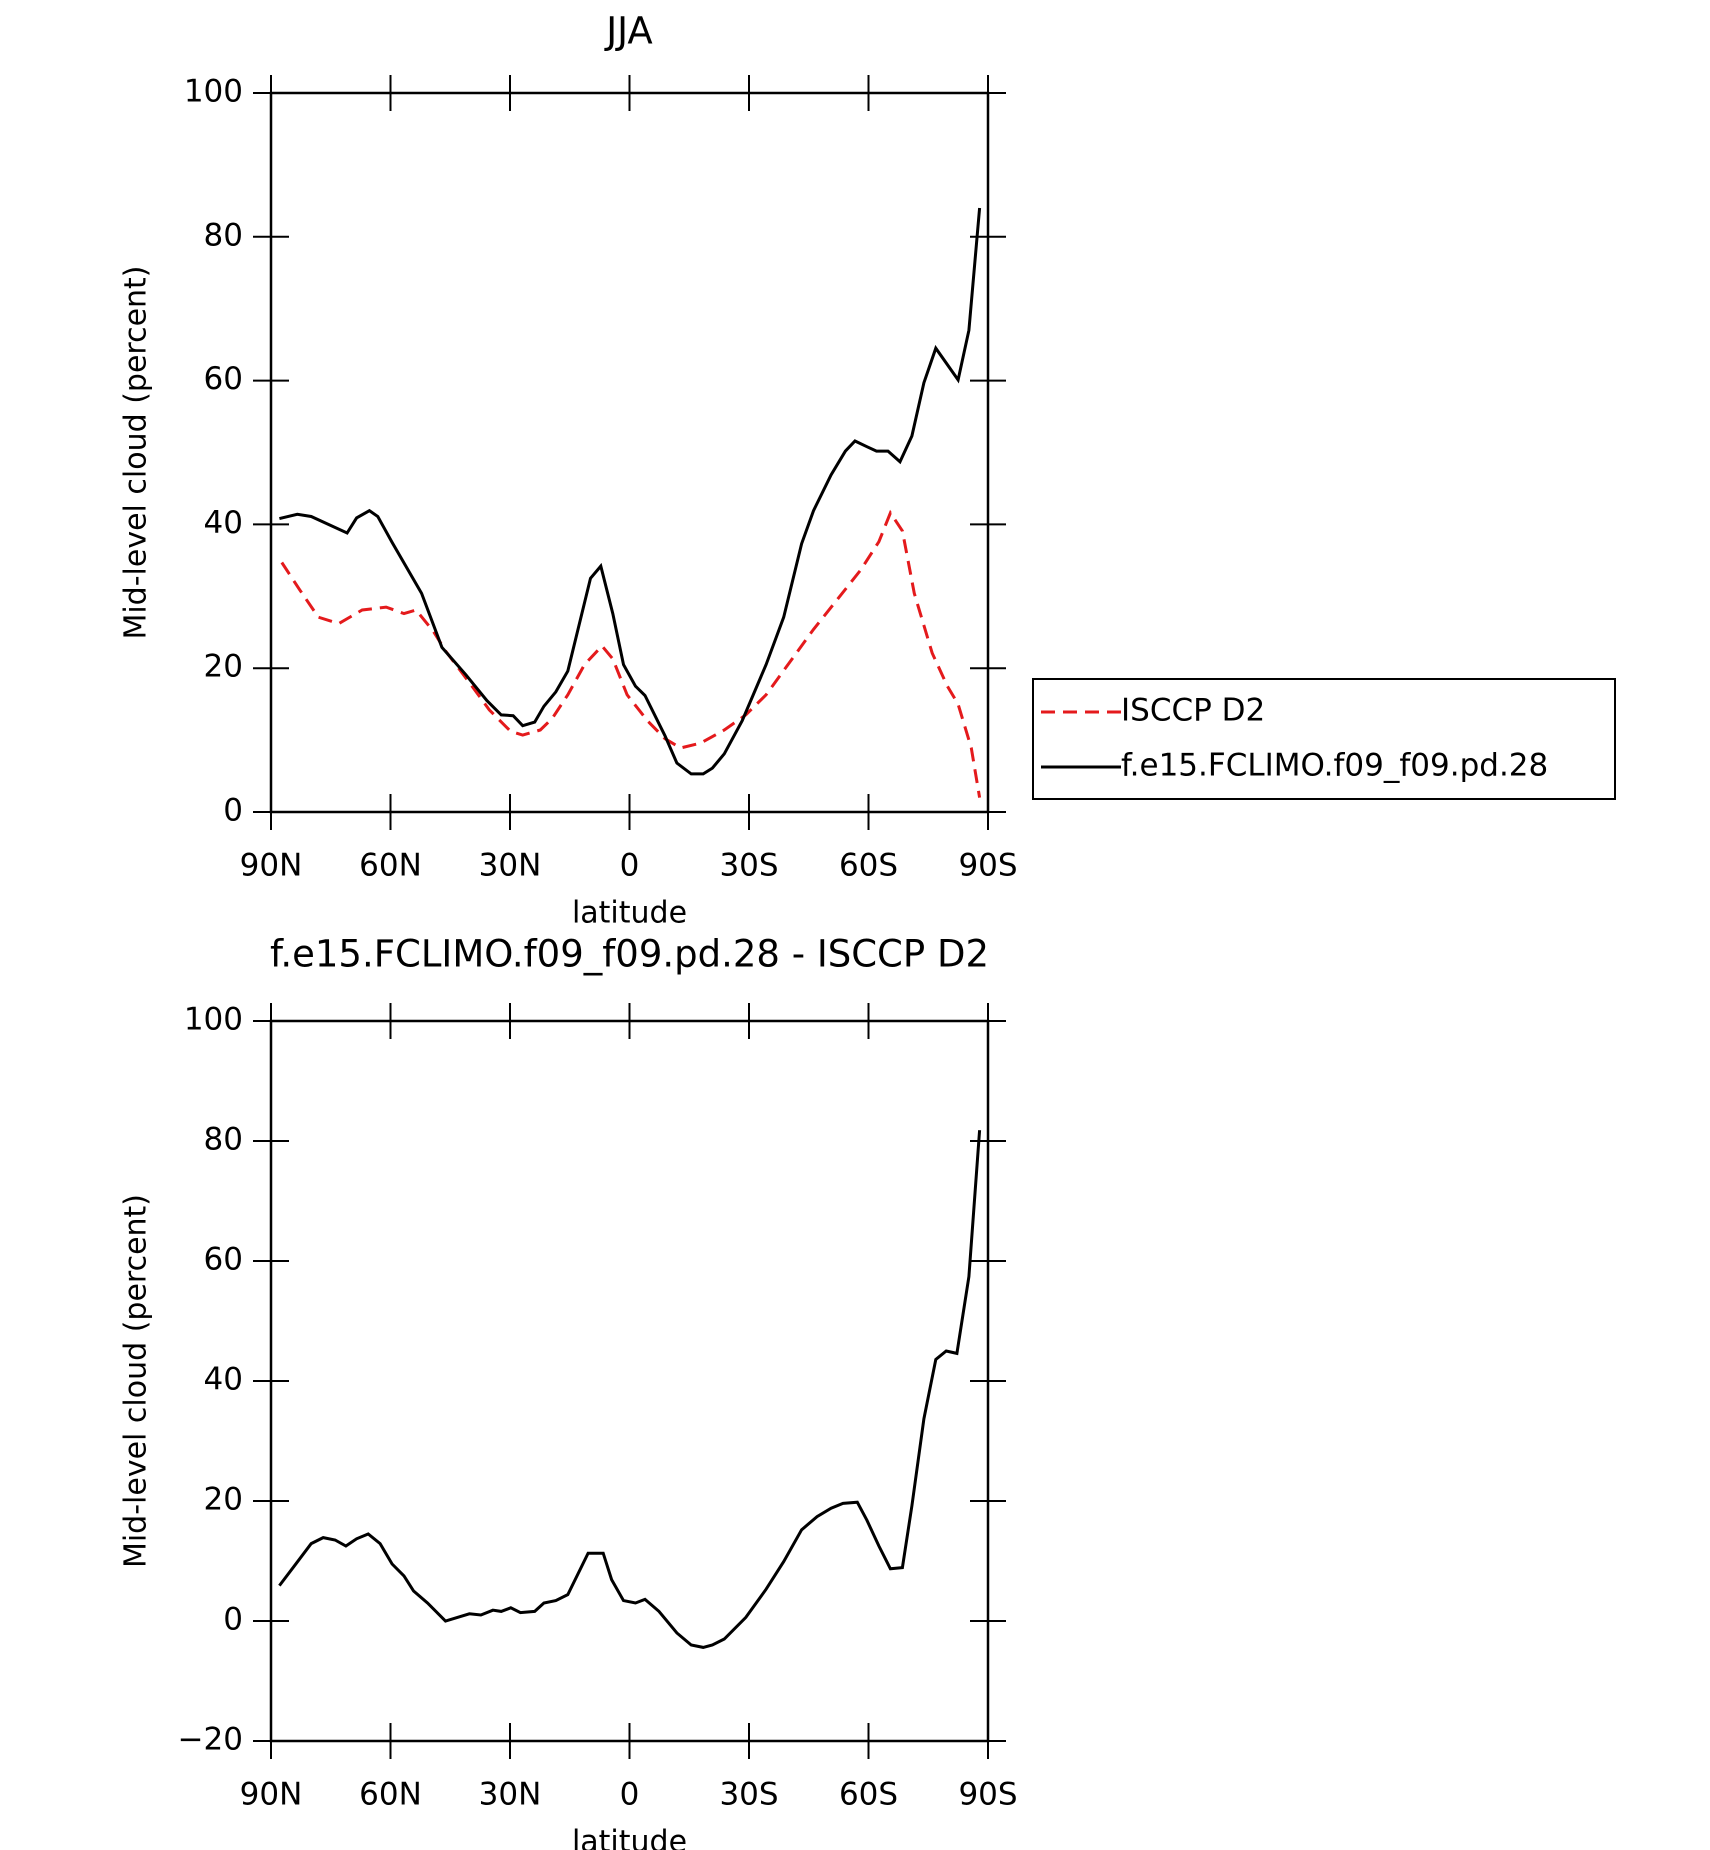 This screenshot has height=1850, width=1710. I want to click on legend-label: ISCCP D2, so click(1193, 711).